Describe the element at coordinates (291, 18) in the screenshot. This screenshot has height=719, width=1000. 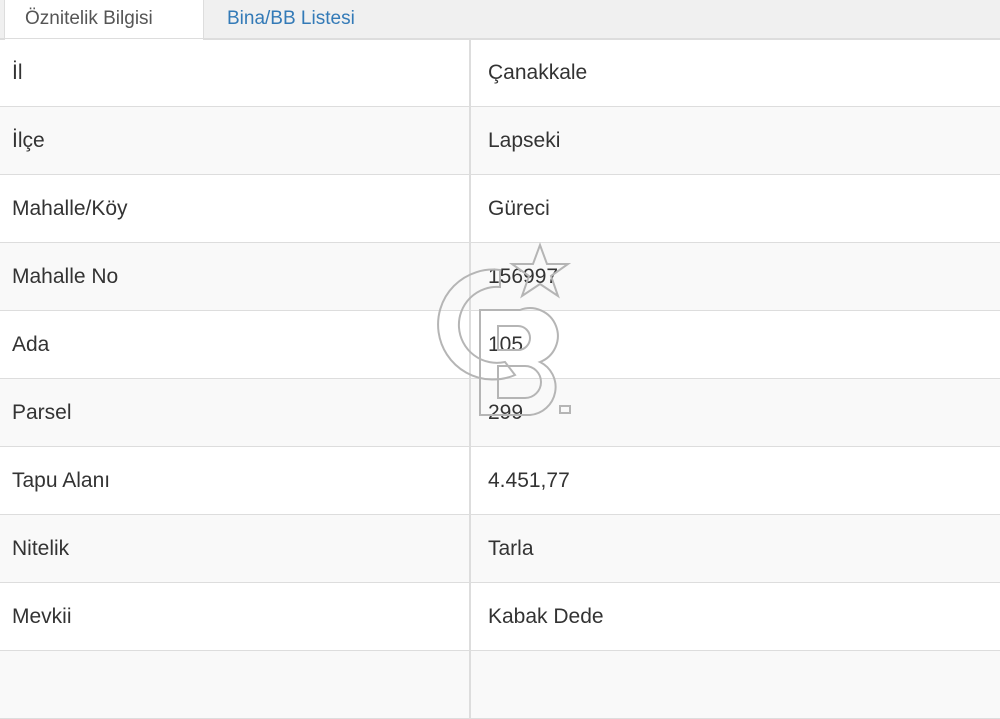
I see `tab-label: Bina/BB Listesi` at that location.